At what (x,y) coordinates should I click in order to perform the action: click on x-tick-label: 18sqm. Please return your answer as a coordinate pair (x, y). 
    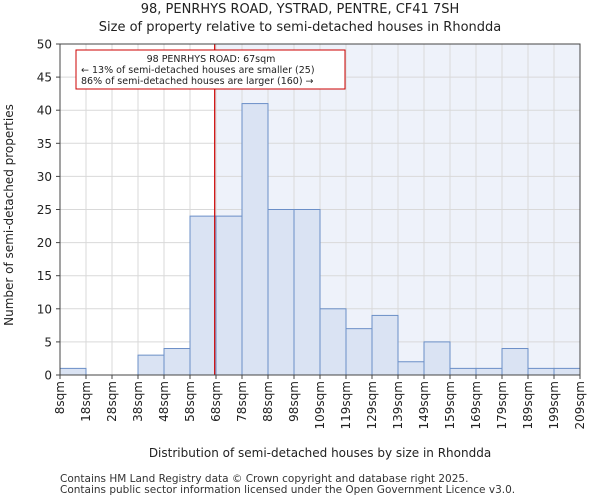
    Looking at the image, I should click on (86, 401).